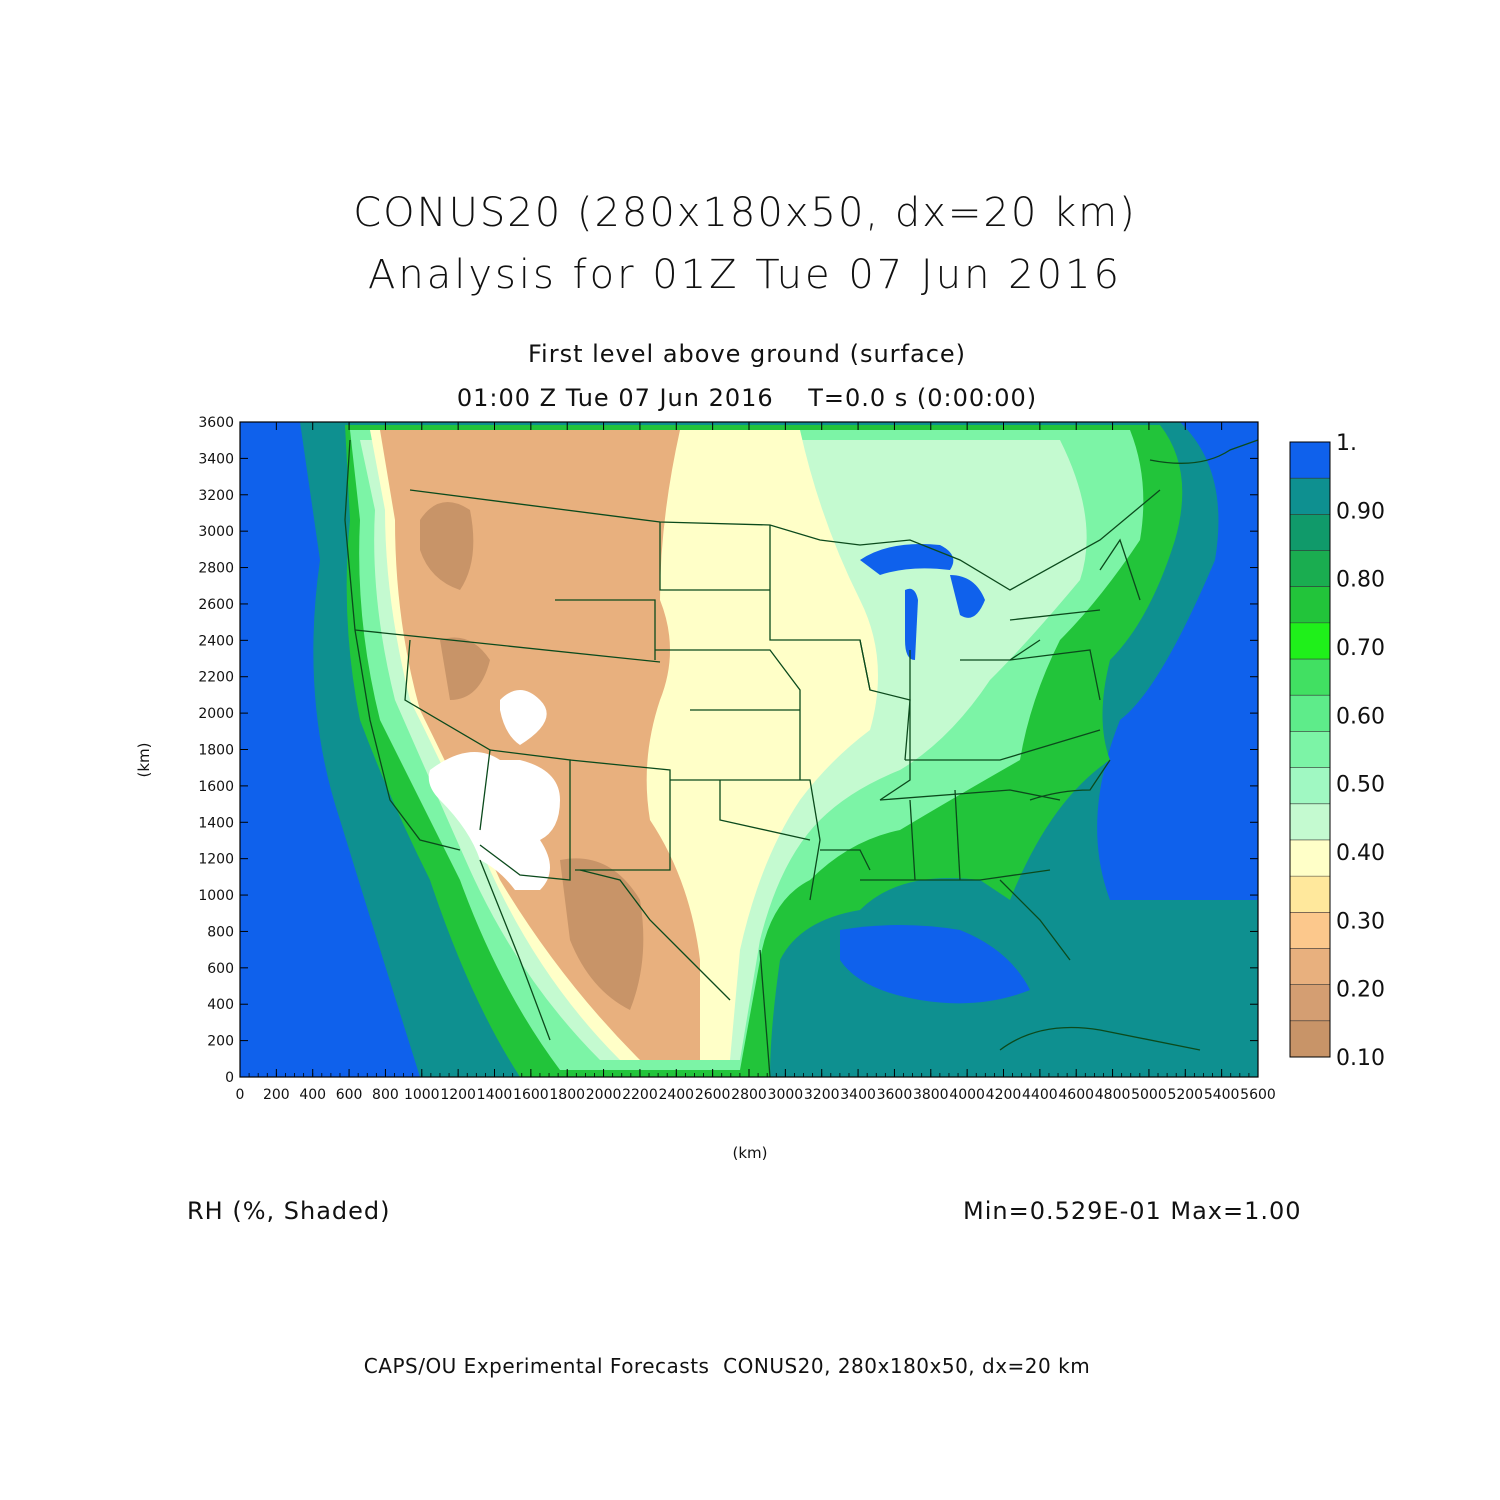 The width and height of the screenshot is (1500, 1500). What do you see at coordinates (220, 932) in the screenshot?
I see `y-tick-label: 800` at bounding box center [220, 932].